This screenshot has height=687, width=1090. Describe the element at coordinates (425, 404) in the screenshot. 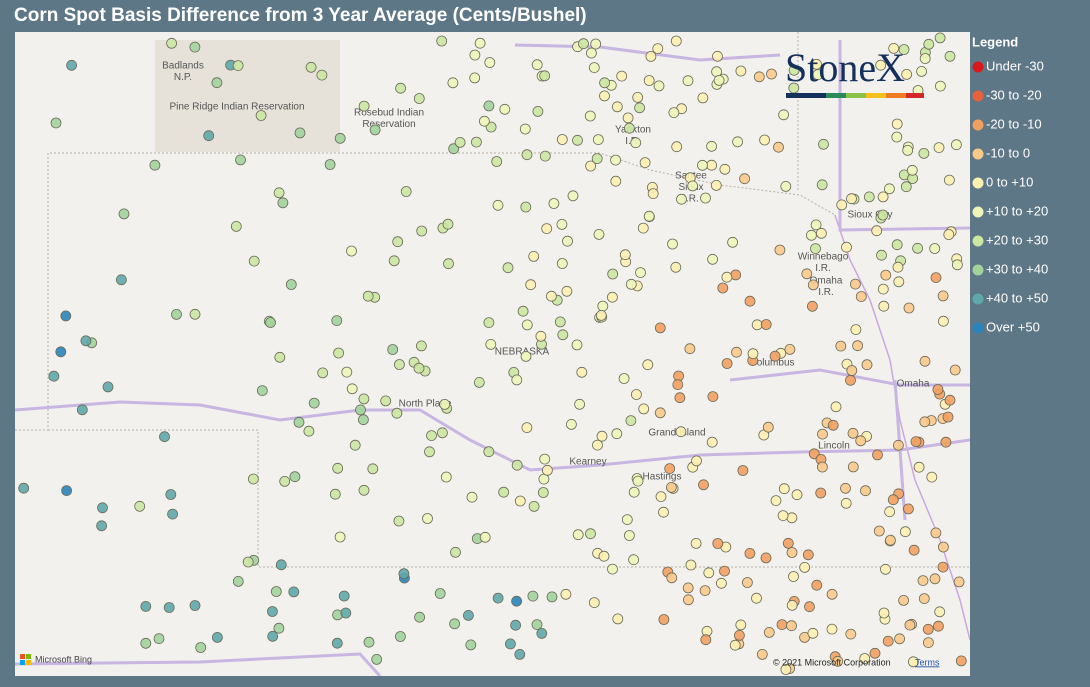

I see `place-label: North Platte` at that location.